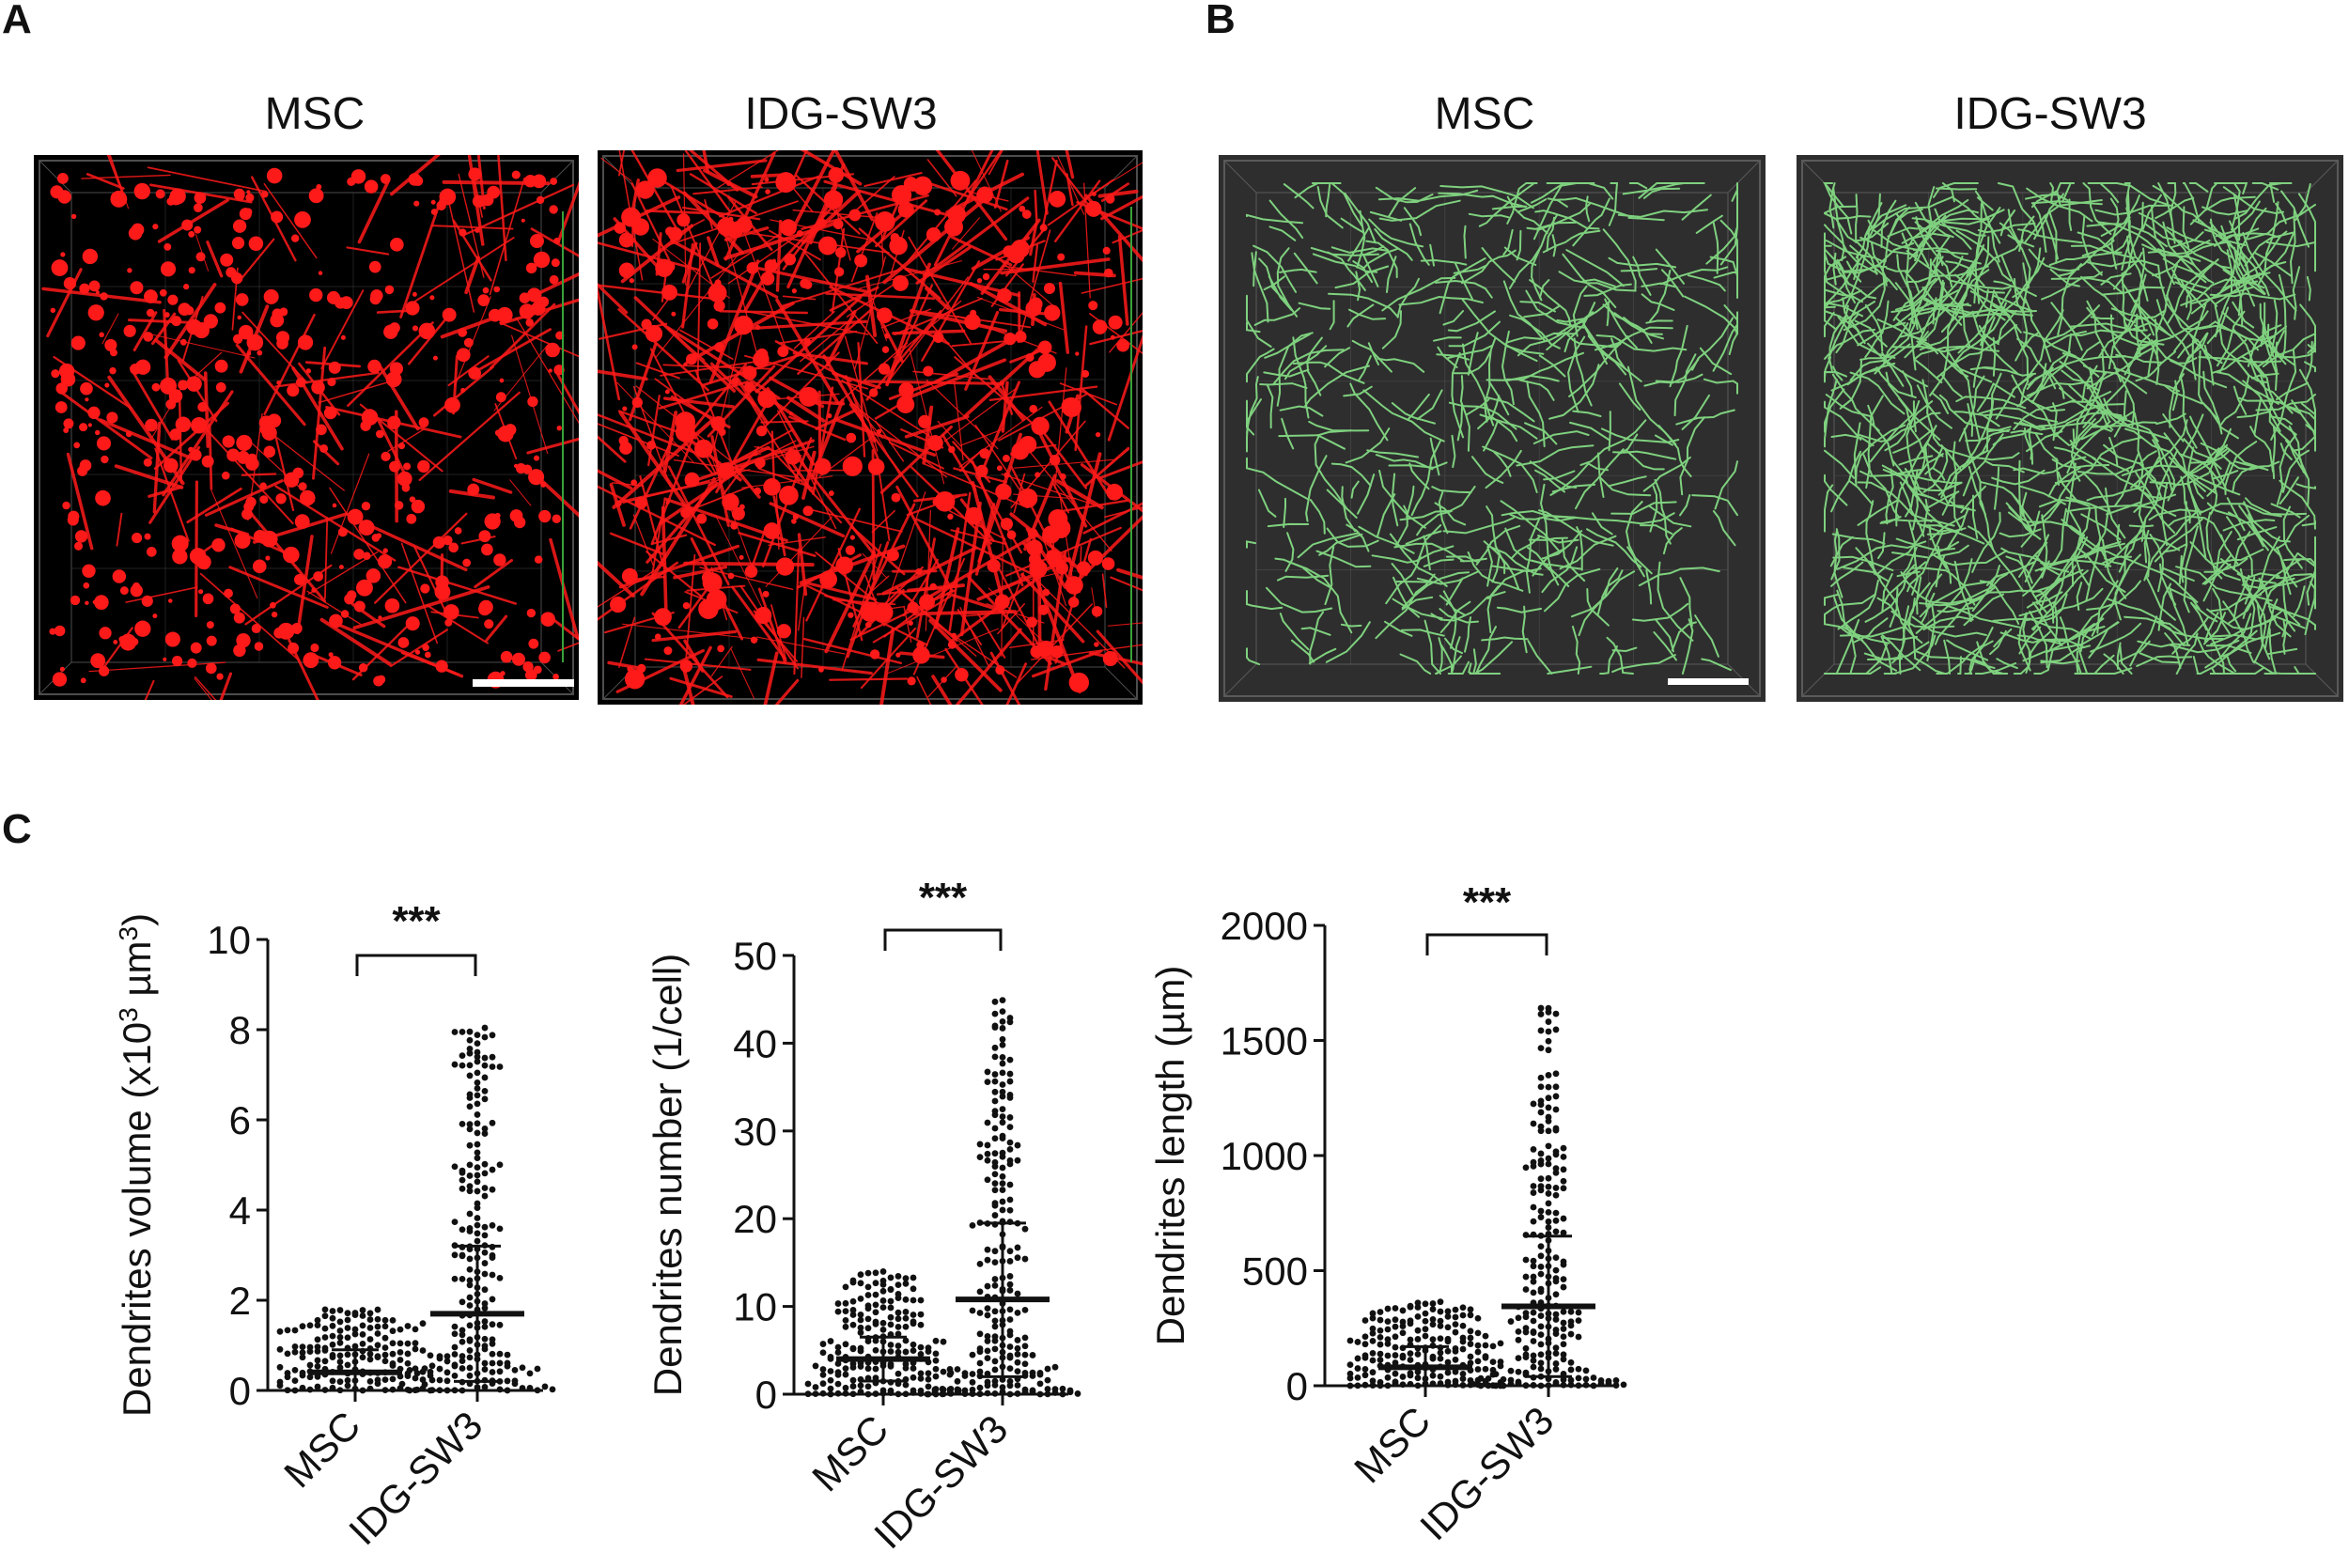 Image resolution: width=2349 pixels, height=1568 pixels. I want to click on panel-b-msc-reconstruction, so click(1492, 428).